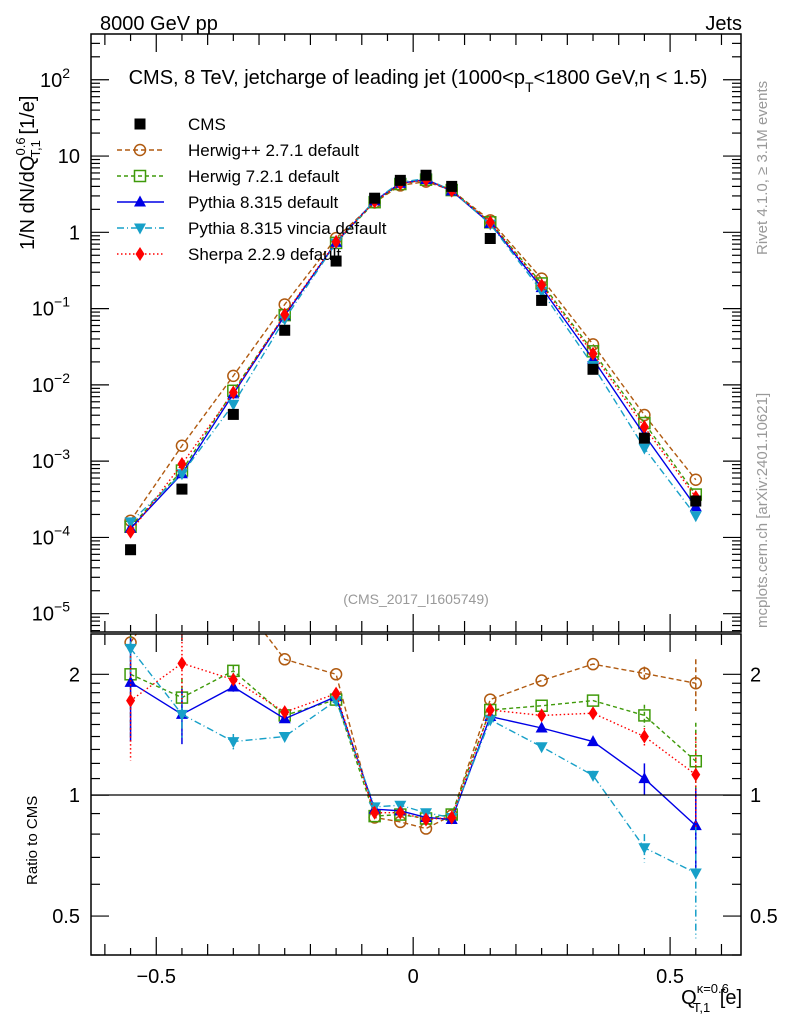 This screenshot has width=786, height=1024. What do you see at coordinates (263, 176) in the screenshot?
I see `legend-label: Herwig 7.2.1 default` at bounding box center [263, 176].